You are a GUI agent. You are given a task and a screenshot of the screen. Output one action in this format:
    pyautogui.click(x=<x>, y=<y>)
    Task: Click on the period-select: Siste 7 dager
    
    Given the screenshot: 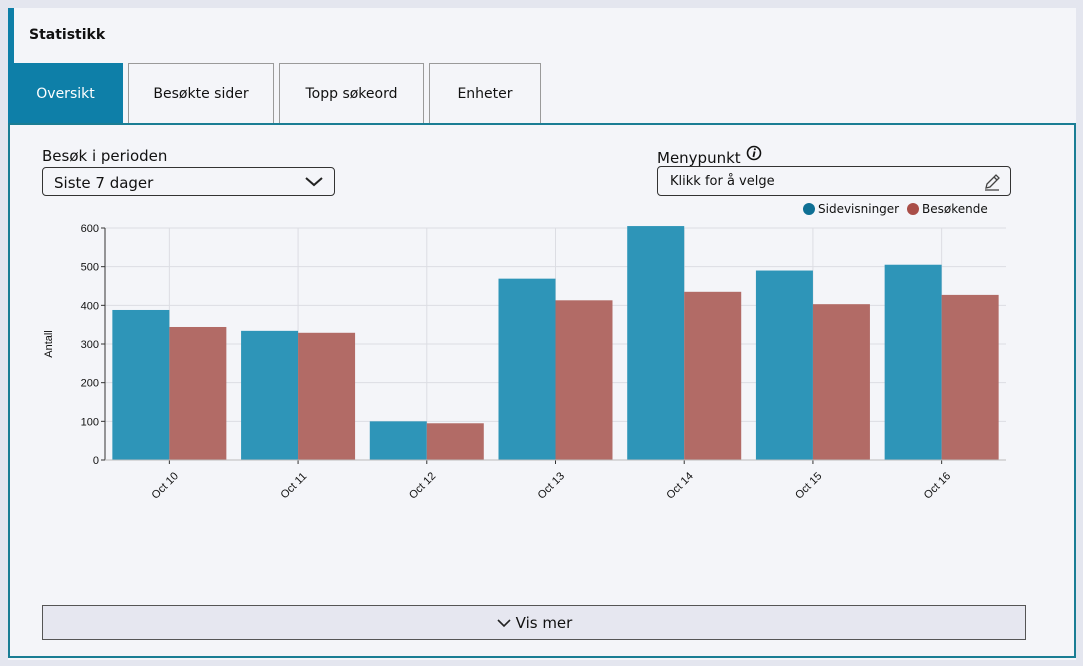 What is the action you would take?
    pyautogui.click(x=188, y=181)
    